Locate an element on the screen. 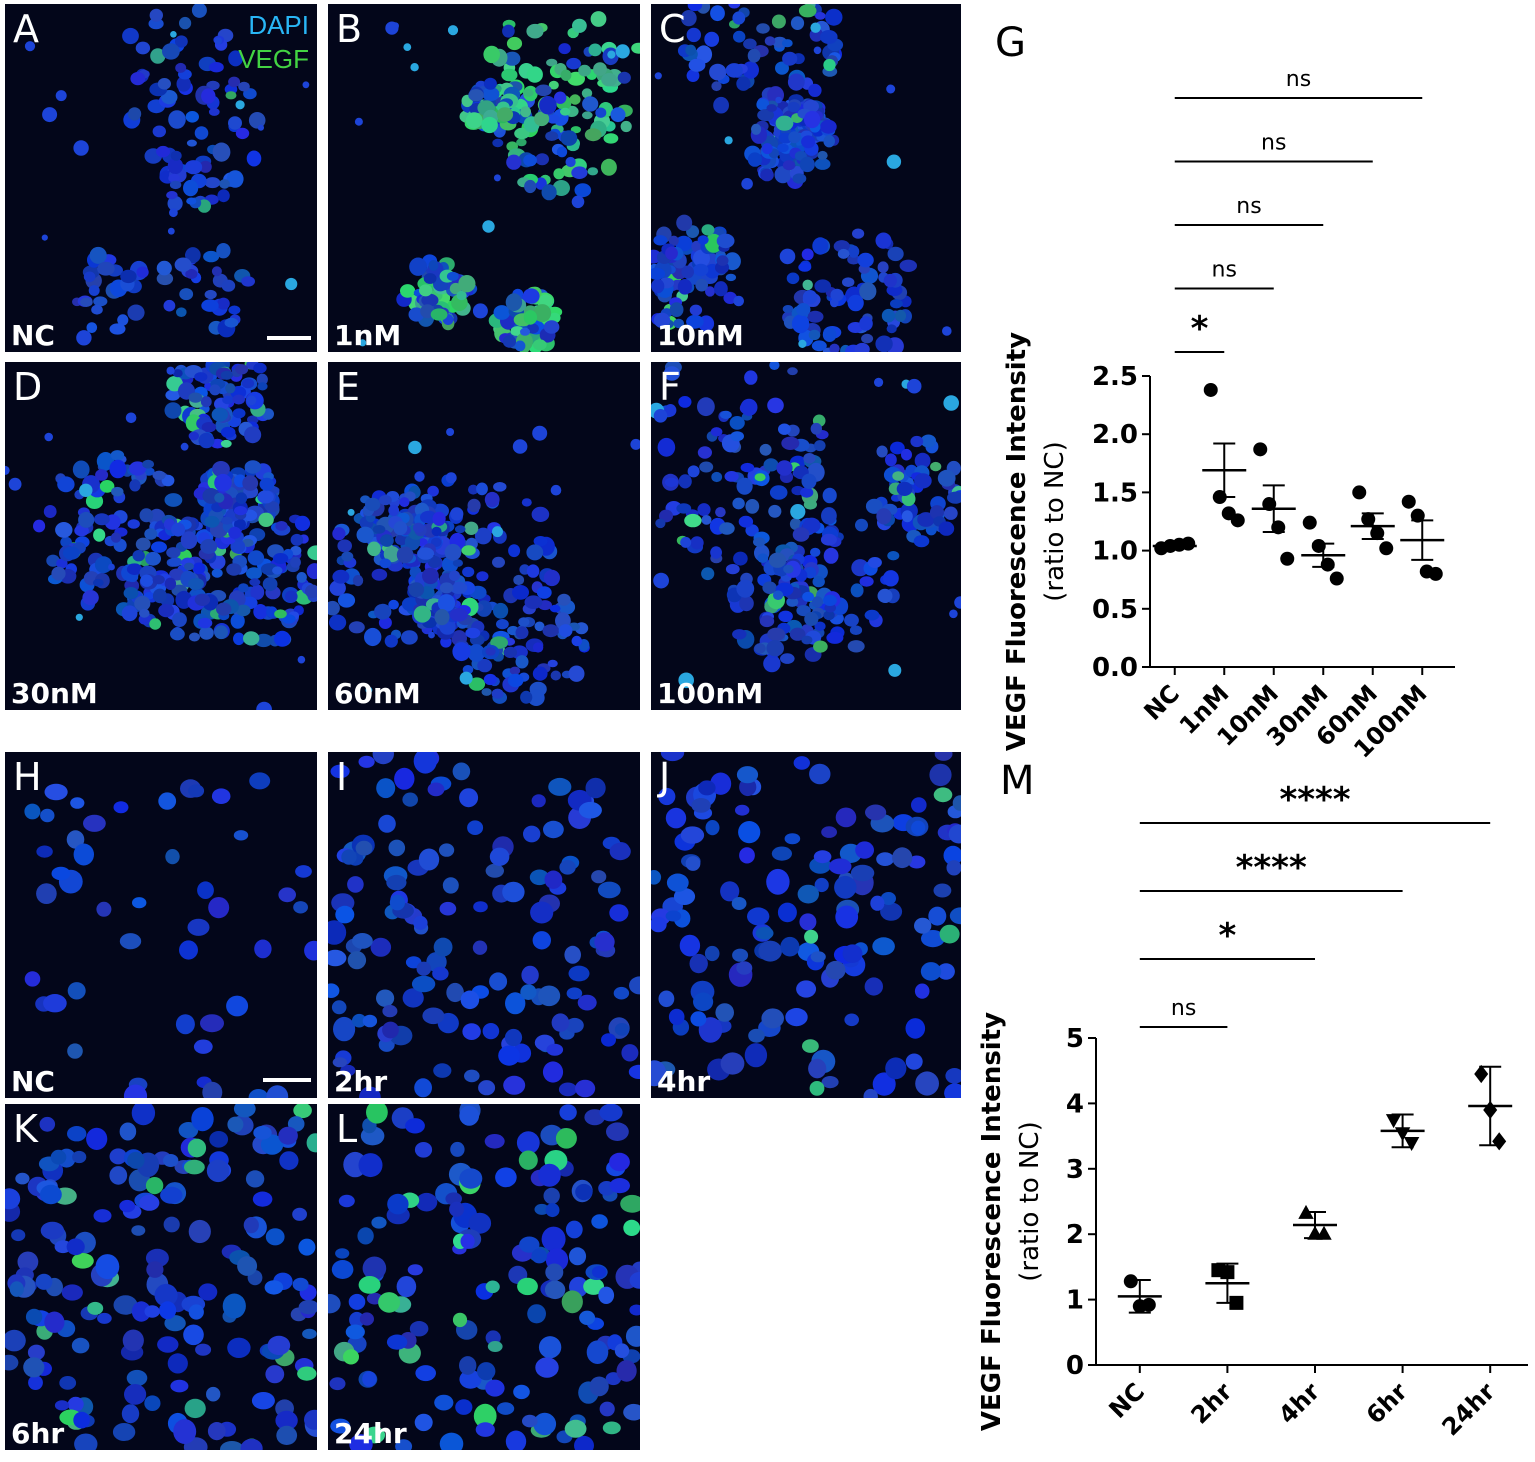  cell-field is located at coordinates (161, 1277).